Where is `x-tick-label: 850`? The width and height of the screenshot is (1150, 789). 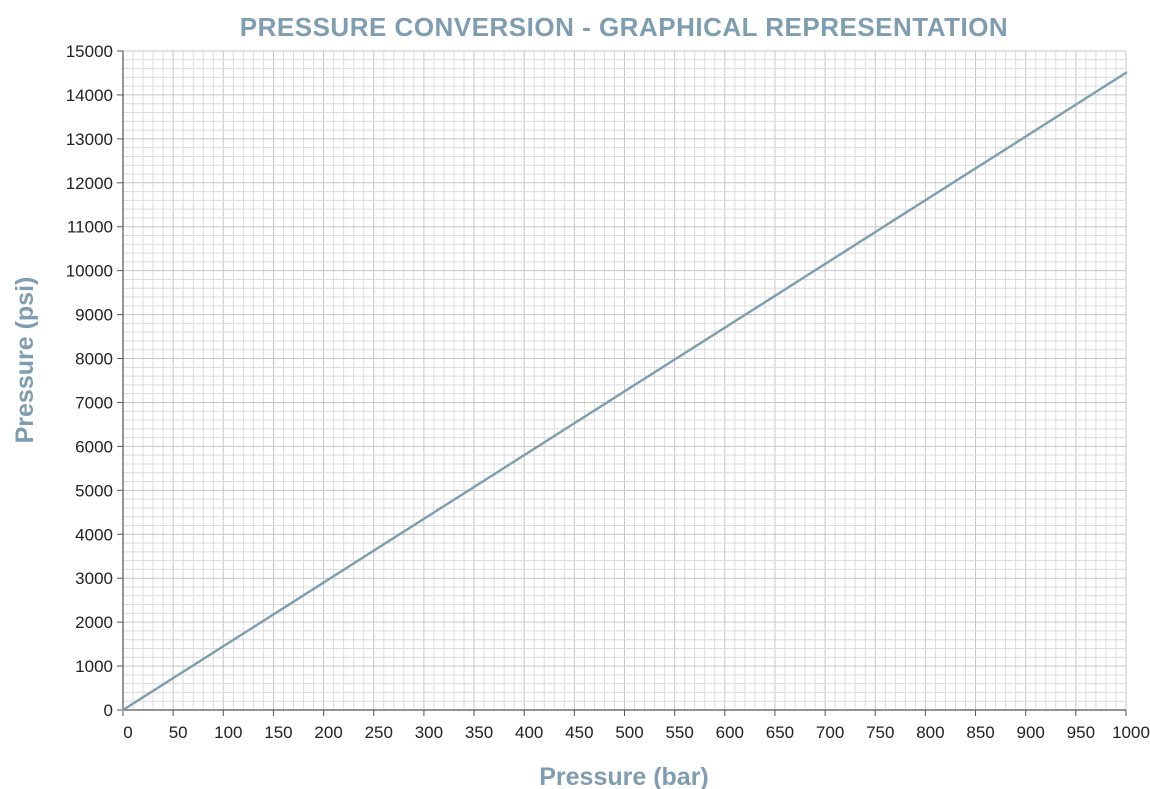 x-tick-label: 850 is located at coordinates (980, 732).